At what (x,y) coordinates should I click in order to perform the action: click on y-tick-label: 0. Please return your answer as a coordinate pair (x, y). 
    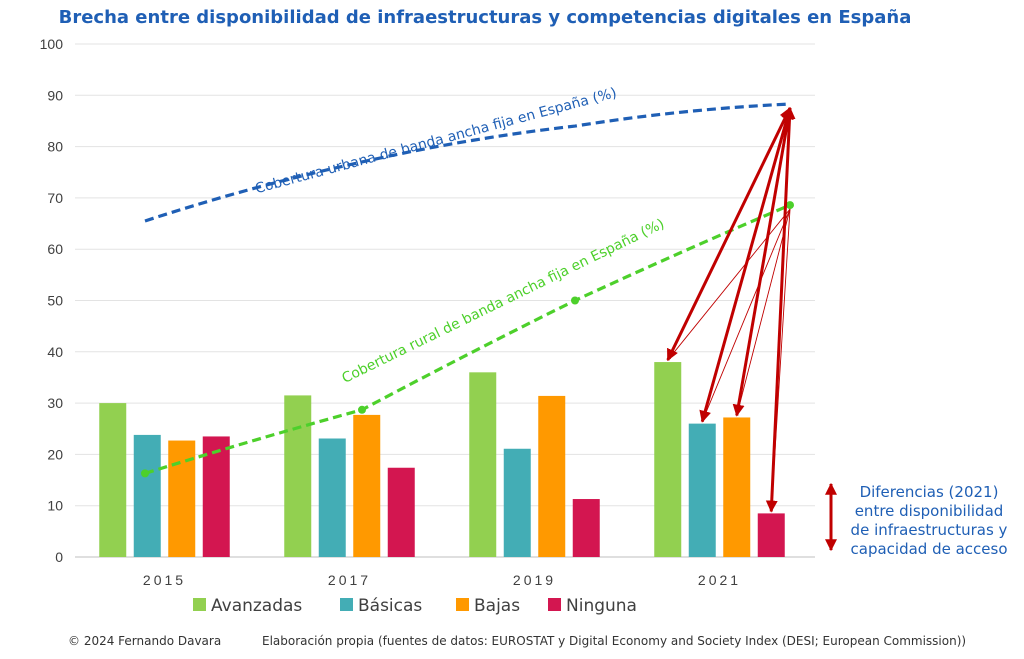
    Looking at the image, I should click on (59, 557).